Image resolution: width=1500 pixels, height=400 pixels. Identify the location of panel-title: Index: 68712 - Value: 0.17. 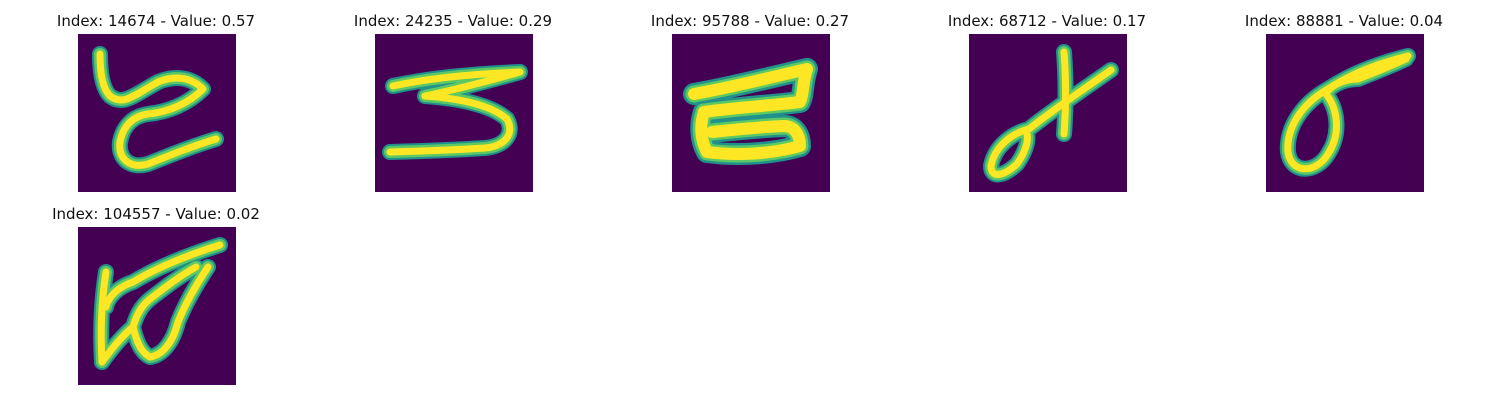
(1047, 21).